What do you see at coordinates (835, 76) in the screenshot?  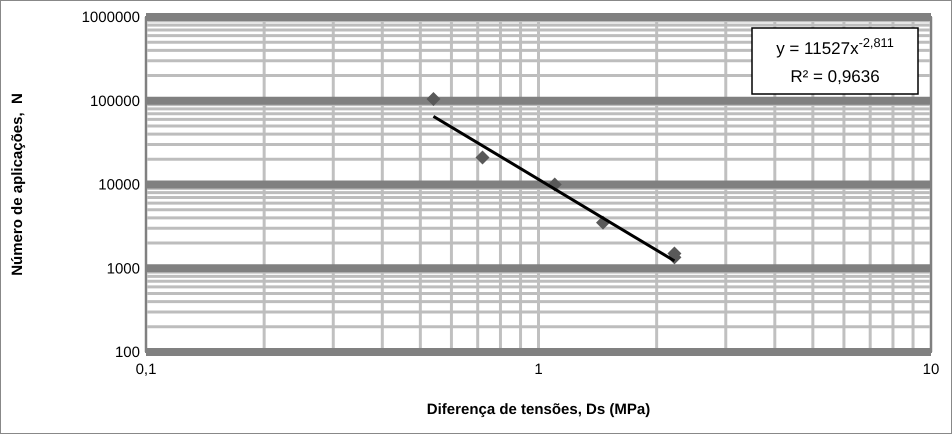 I see `annotation: R² = 0,9636` at bounding box center [835, 76].